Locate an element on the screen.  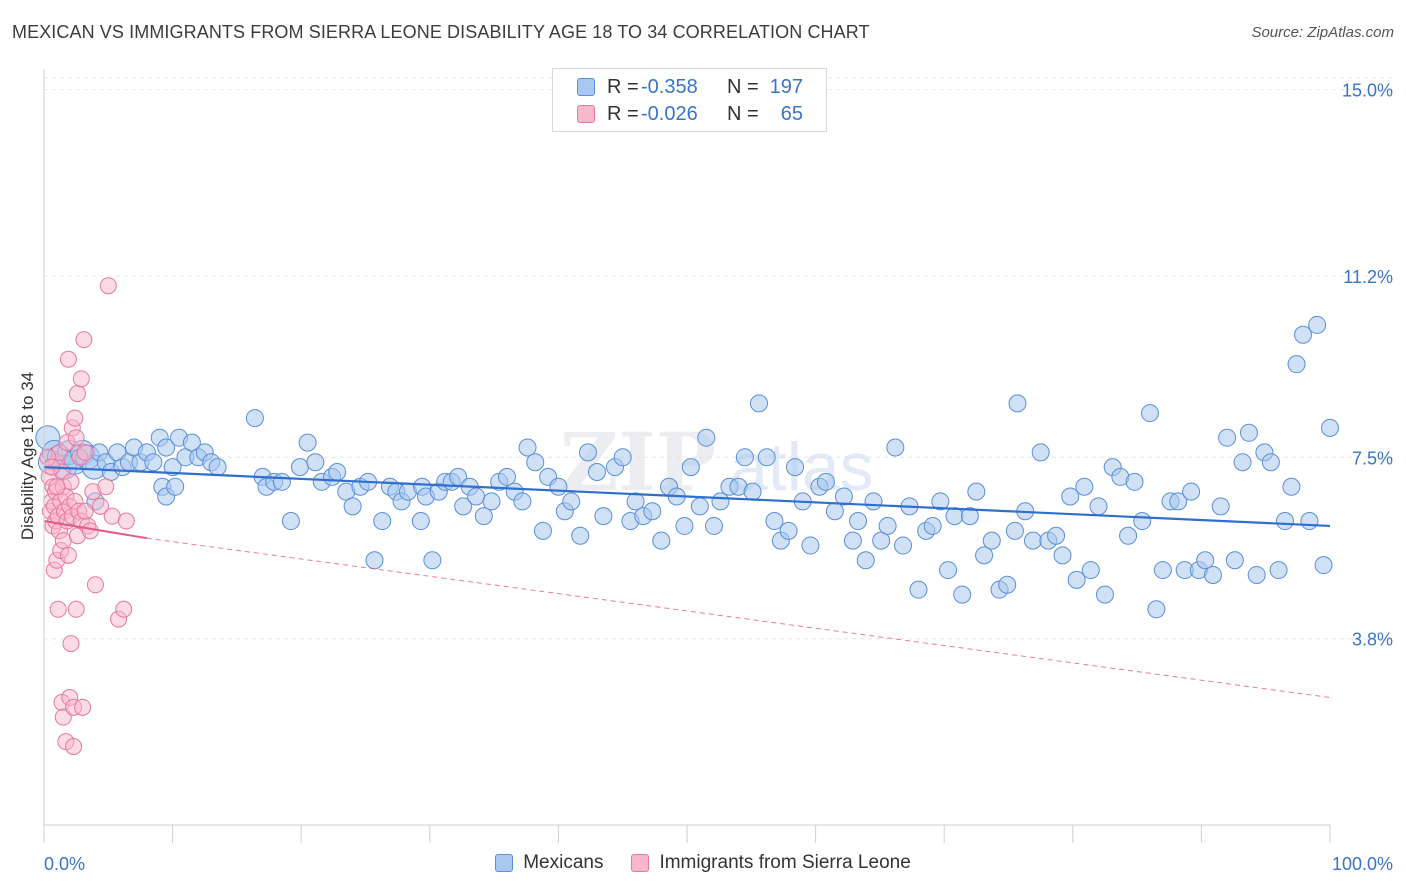
swatch-pink is located at coordinates (640, 863).